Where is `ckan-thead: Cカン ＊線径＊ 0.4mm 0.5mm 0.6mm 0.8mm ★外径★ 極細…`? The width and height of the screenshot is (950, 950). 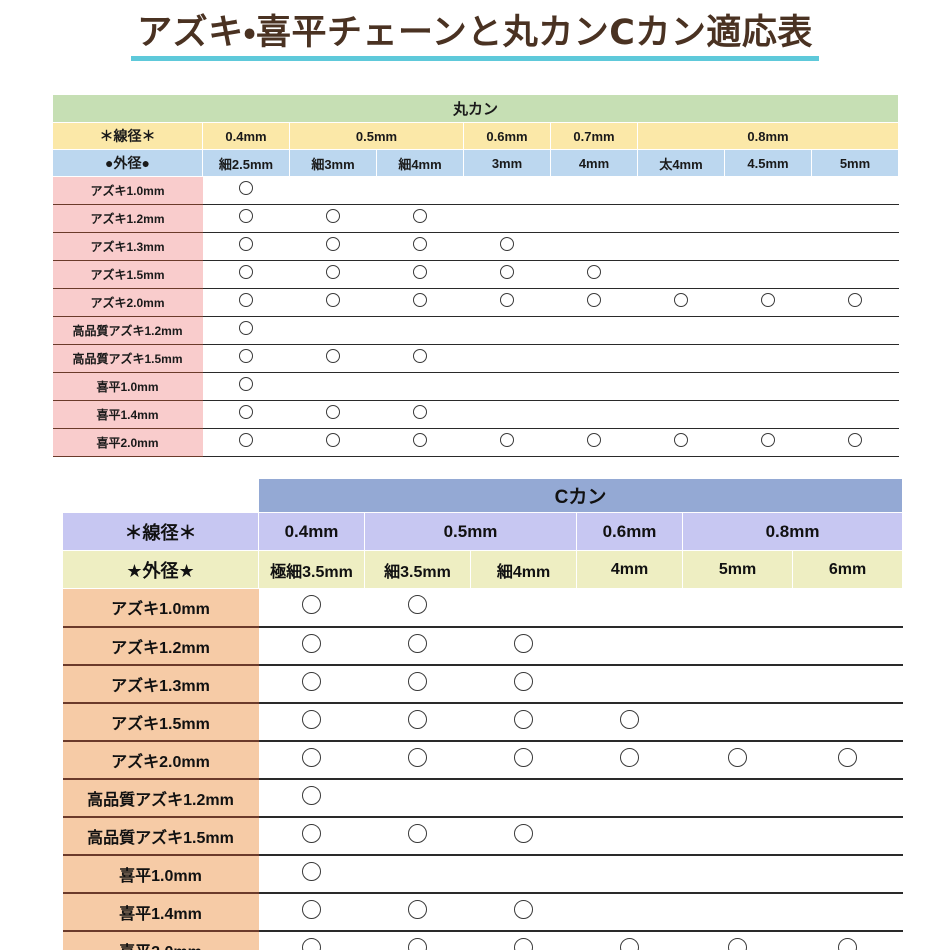 ckan-thead: Cカン ＊線径＊ 0.4mm 0.5mm 0.6mm 0.8mm ★外径★ 極細… is located at coordinates (483, 533).